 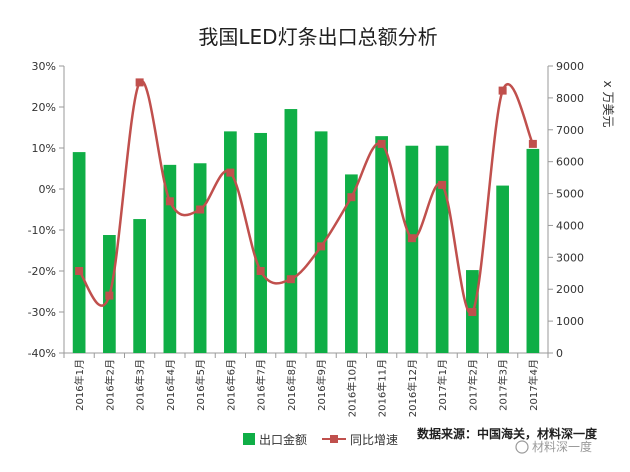 I want to click on x-tick-label: 2016年3月, so click(x=140, y=385).